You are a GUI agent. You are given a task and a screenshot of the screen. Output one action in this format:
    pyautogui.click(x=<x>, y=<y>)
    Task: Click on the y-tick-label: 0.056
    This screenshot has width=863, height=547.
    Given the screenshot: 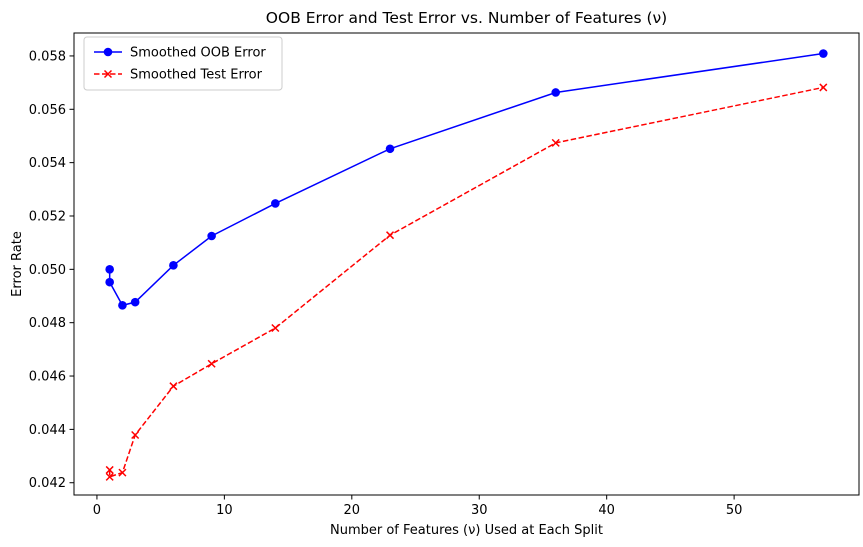 What is the action you would take?
    pyautogui.click(x=47, y=110)
    